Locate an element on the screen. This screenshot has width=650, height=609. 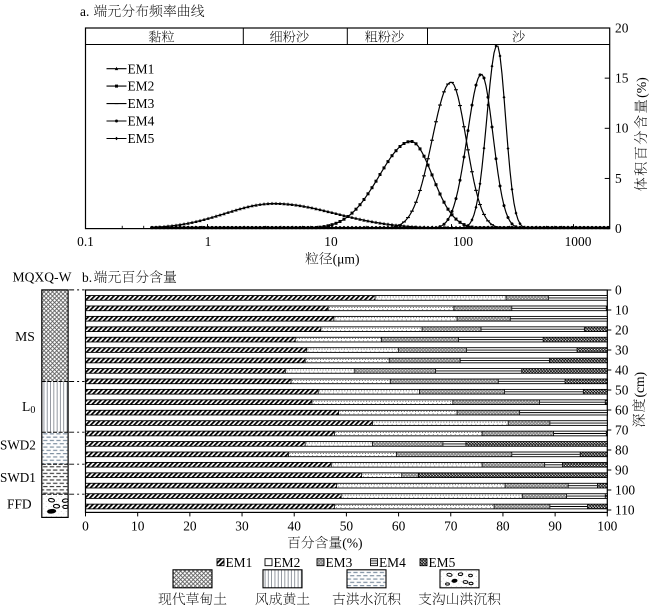
svg-text: SWD2 is located at coordinates (18, 445).